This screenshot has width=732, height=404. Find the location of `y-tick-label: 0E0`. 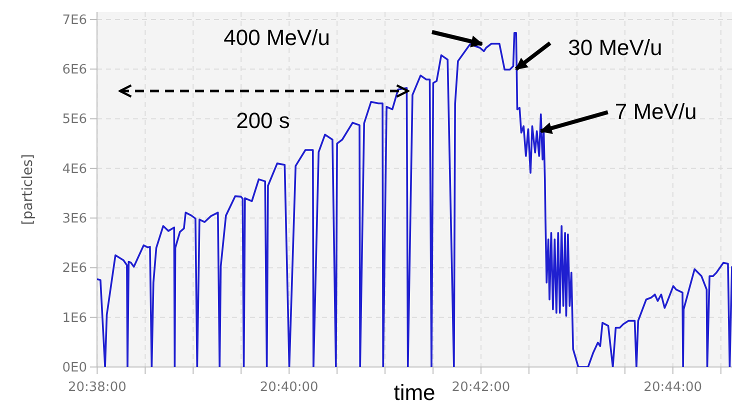

y-tick-label: 0E0 is located at coordinates (74, 368).